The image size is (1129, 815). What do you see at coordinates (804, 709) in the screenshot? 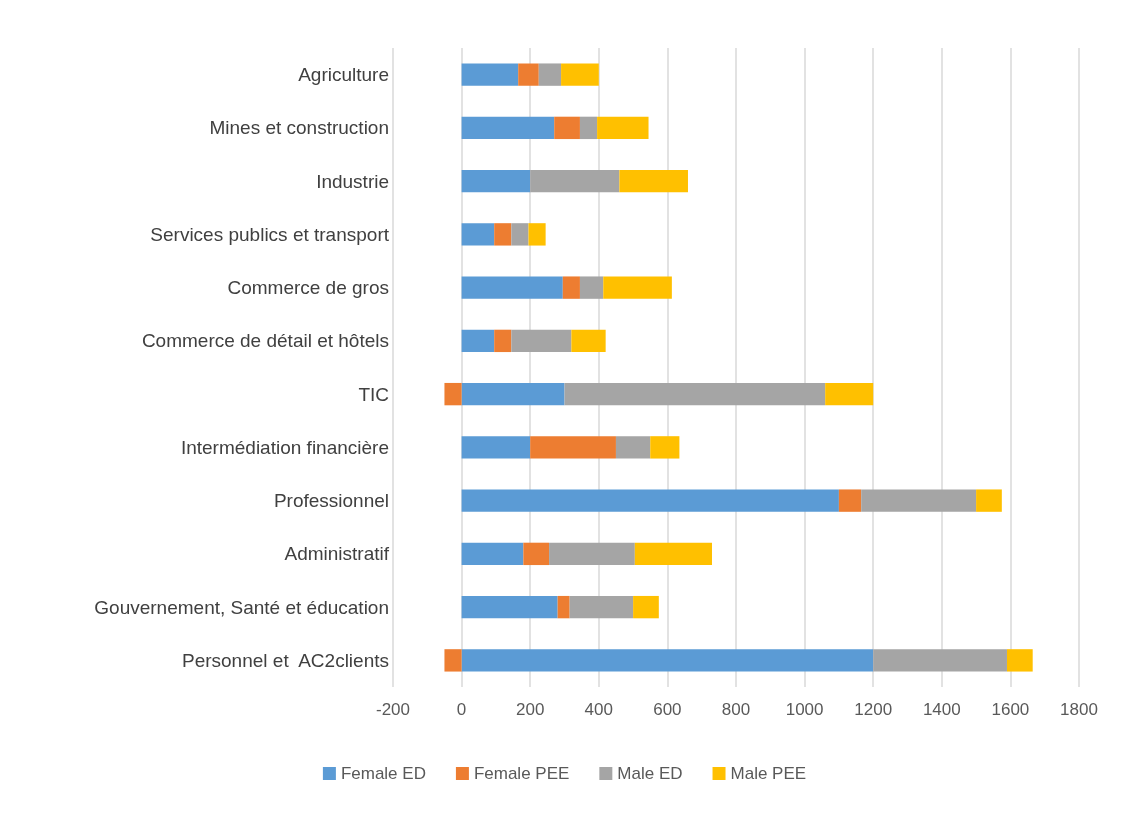
I see `x-tick-label: 1000` at bounding box center [804, 709].